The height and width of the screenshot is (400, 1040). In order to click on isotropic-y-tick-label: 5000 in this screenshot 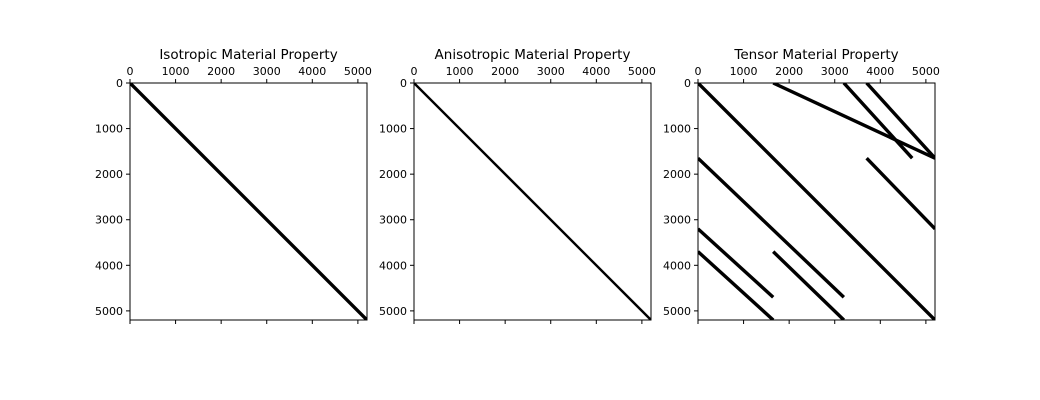, I will do `click(109, 311)`.